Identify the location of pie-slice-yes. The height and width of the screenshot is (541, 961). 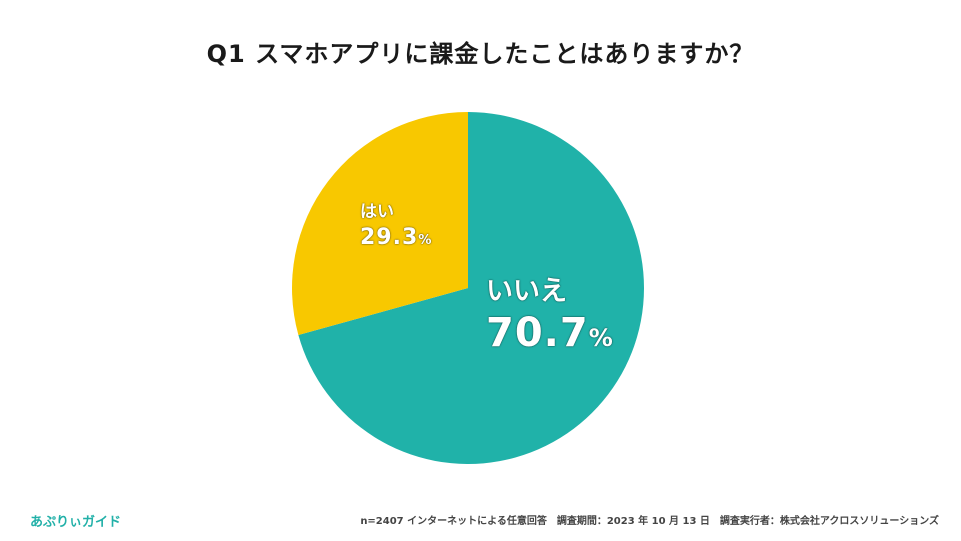
(380, 223).